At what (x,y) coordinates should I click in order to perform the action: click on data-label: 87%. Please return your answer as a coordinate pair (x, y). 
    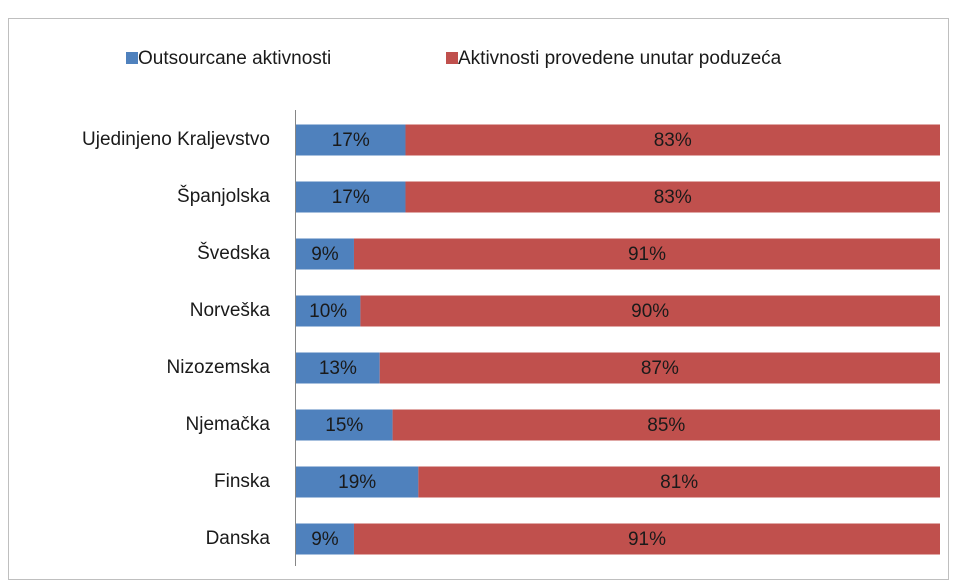
    Looking at the image, I should click on (660, 368).